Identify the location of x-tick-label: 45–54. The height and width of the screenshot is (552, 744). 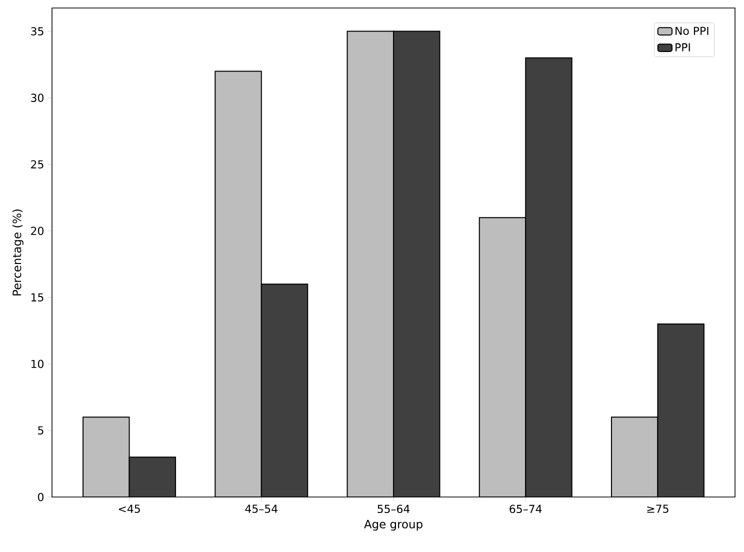
(261, 508).